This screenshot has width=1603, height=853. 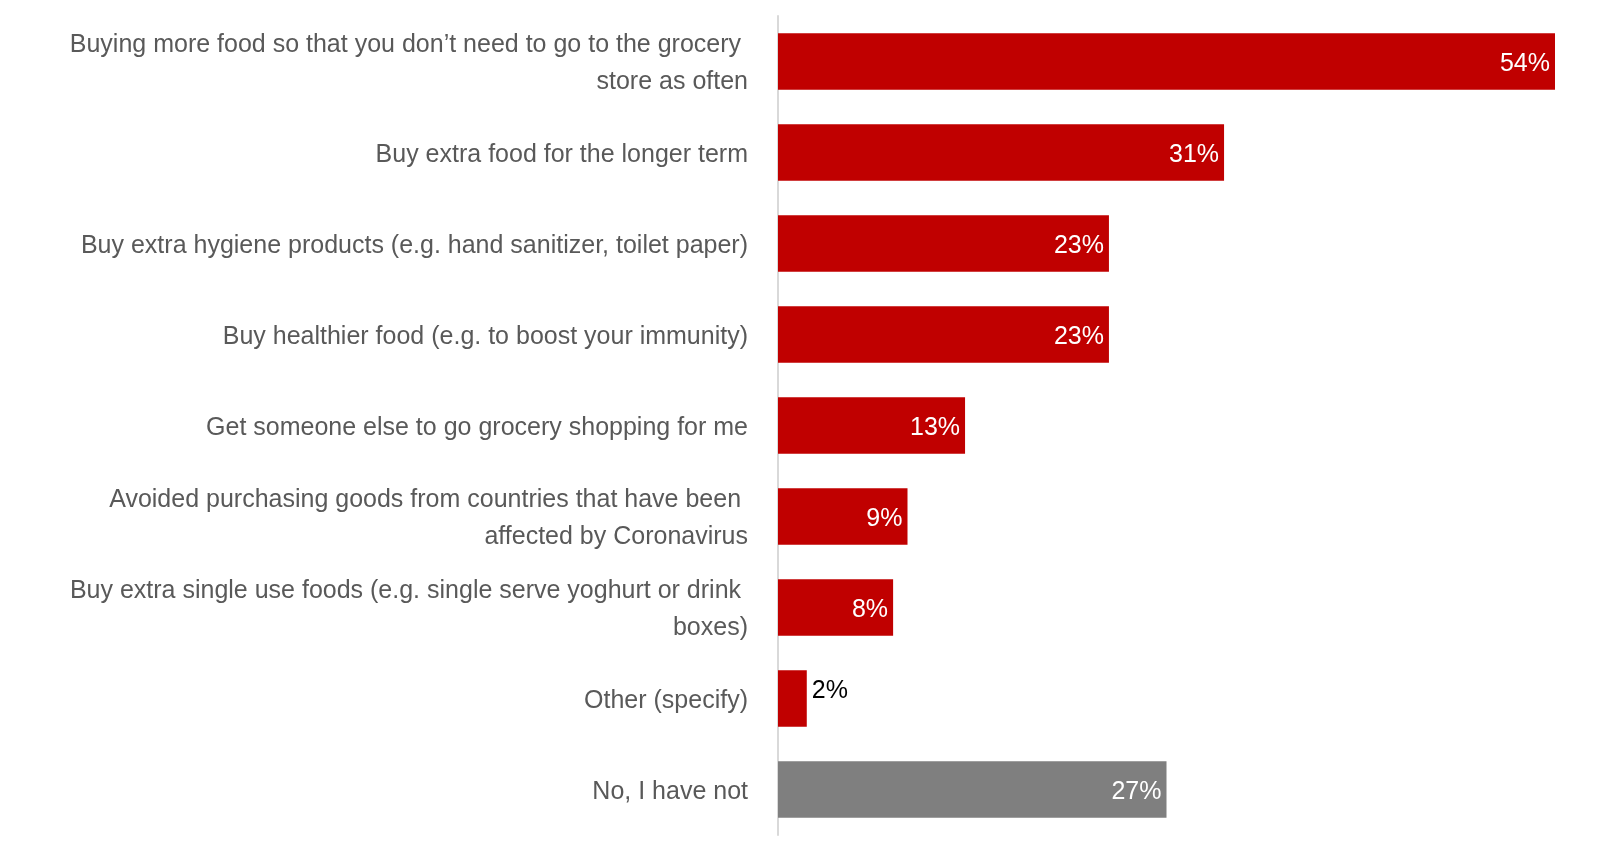 What do you see at coordinates (884, 516) in the screenshot?
I see `data-label: 9%` at bounding box center [884, 516].